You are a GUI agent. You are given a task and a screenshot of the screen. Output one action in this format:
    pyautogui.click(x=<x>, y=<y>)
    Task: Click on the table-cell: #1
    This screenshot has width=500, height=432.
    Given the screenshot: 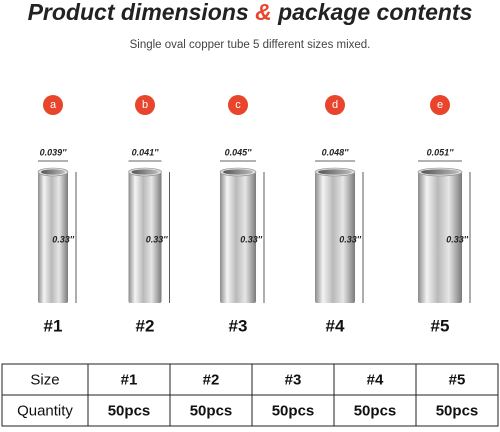 What is the action you would take?
    pyautogui.click(x=129, y=379)
    